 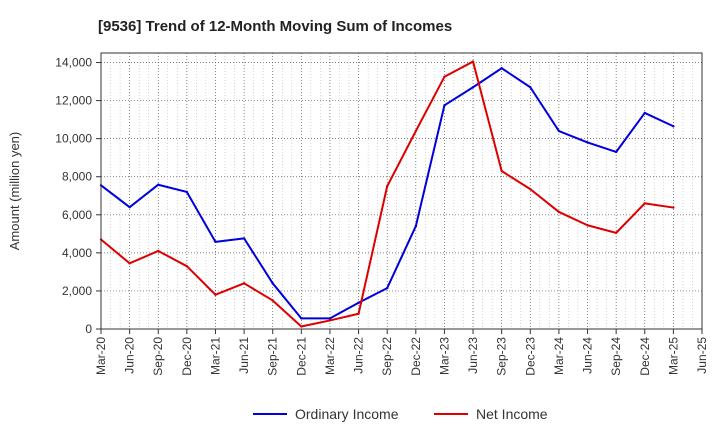 I want to click on x-tick-label: Sep-23, so click(x=502, y=356).